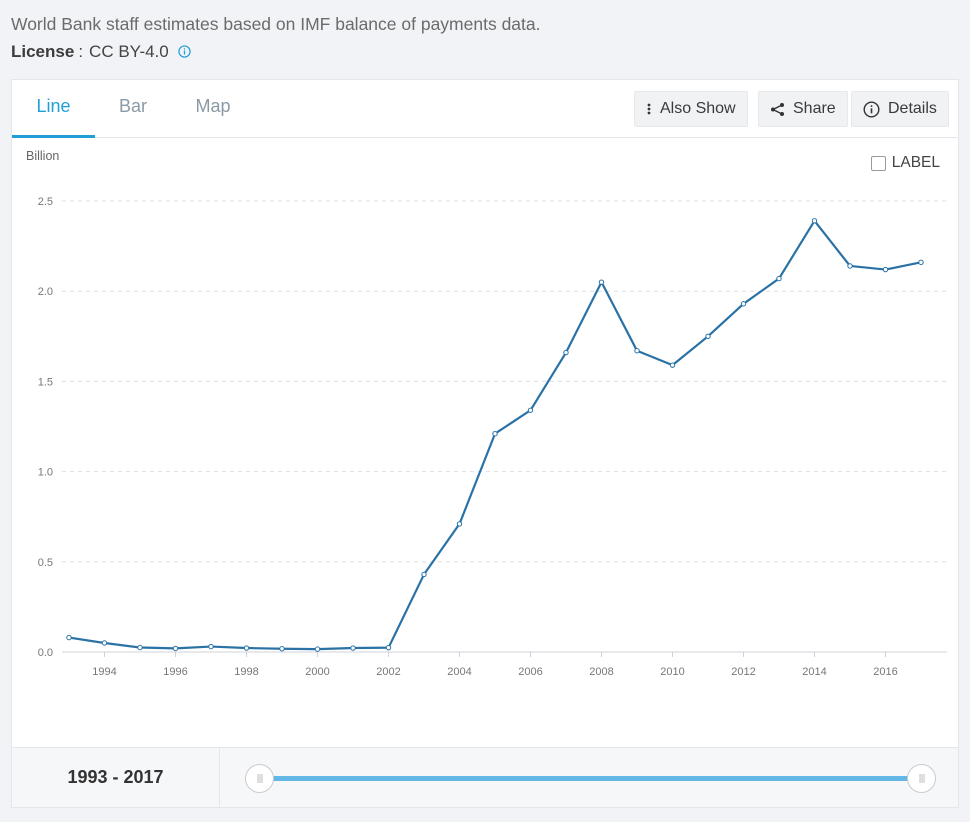 This screenshot has height=822, width=970. What do you see at coordinates (485, 109) in the screenshot?
I see `chart-tabs: Line Bar Map Also Show Share Details` at bounding box center [485, 109].